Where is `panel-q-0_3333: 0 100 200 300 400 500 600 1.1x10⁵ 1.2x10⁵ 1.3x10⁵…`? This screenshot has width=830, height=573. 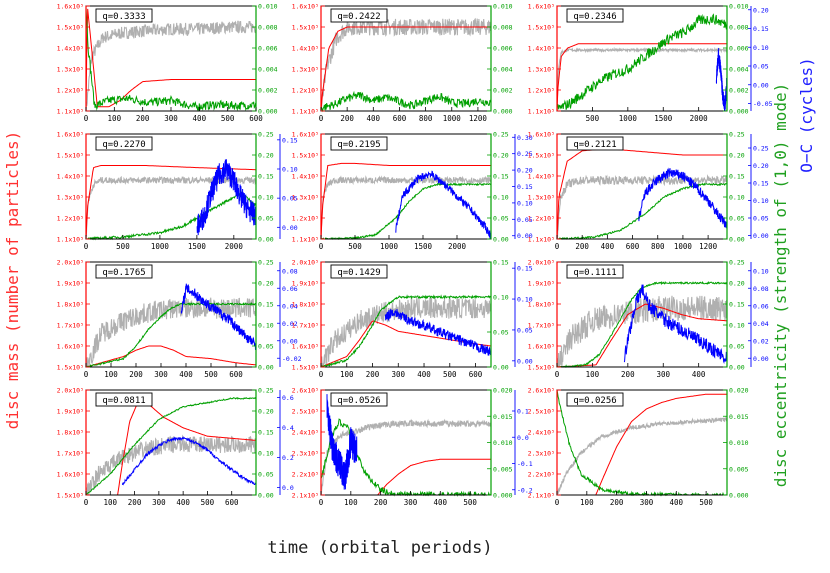 panel-q-0_3333: 0 100 200 300 400 500 600 1.1x10⁵ 1.2x10⁵ 1.3x10⁵… is located at coordinates (167, 63).